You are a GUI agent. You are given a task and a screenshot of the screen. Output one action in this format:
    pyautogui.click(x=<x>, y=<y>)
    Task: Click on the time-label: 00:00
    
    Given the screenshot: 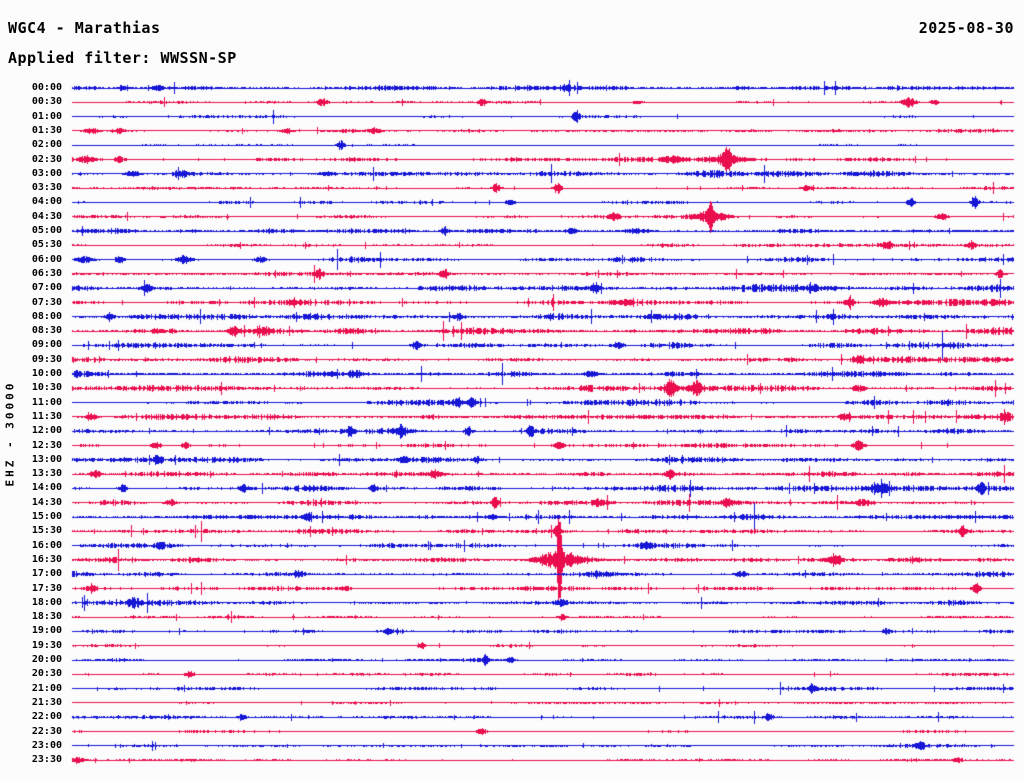 What is the action you would take?
    pyautogui.click(x=46, y=87)
    